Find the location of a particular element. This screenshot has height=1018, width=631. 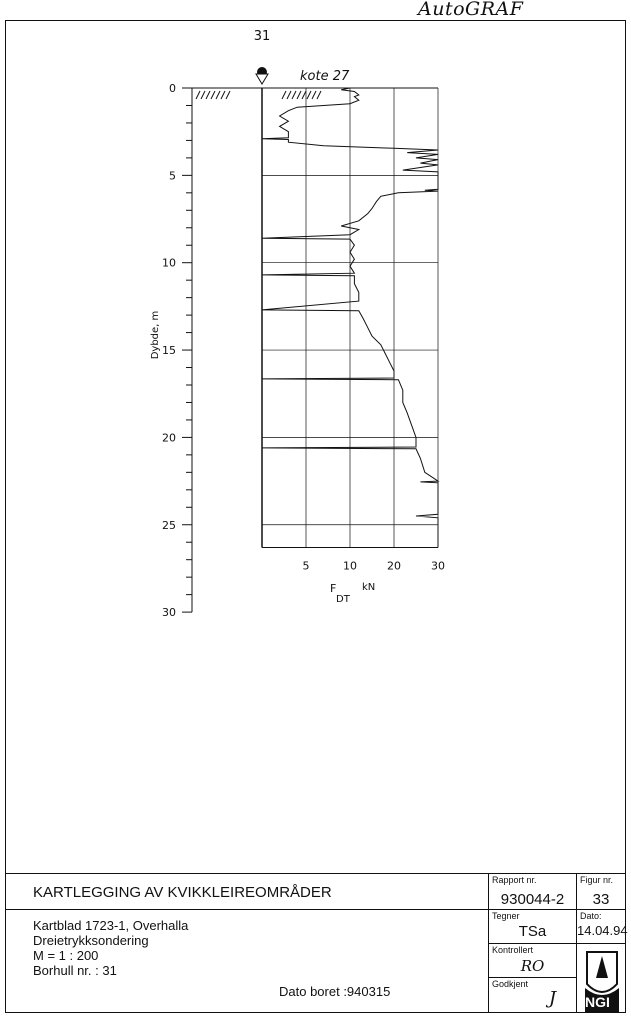

report-cell: Rapport nr. 930044-2 is located at coordinates (532, 891).